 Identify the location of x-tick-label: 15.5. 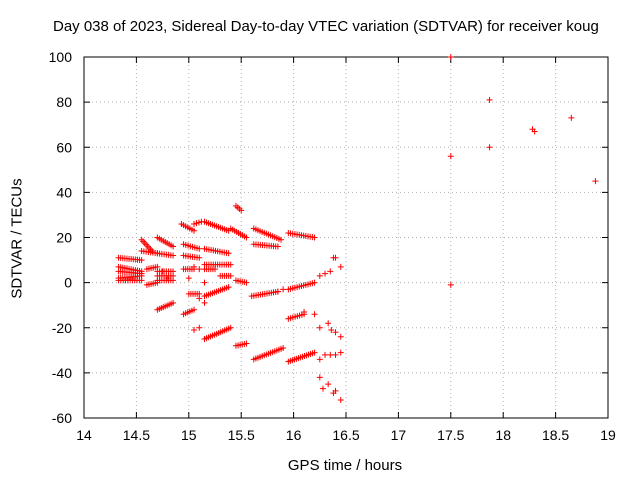
(241, 435).